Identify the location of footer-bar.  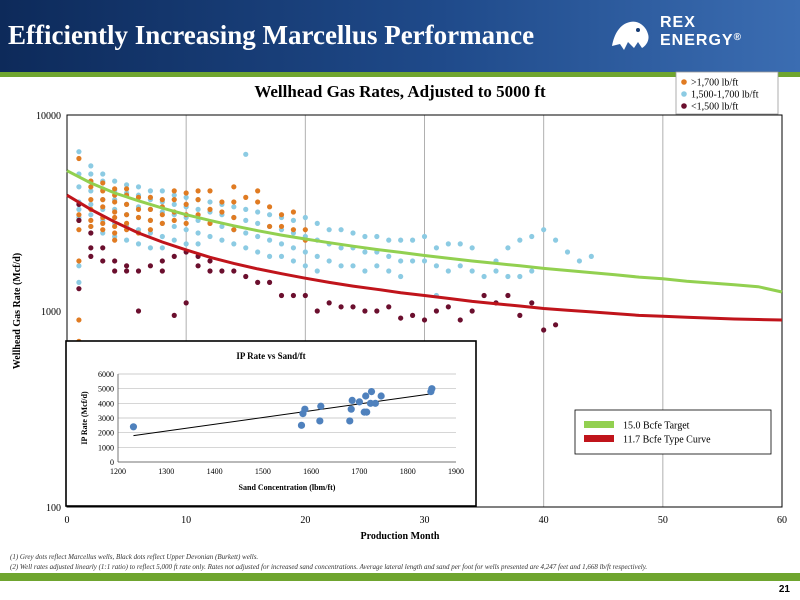
(400, 577).